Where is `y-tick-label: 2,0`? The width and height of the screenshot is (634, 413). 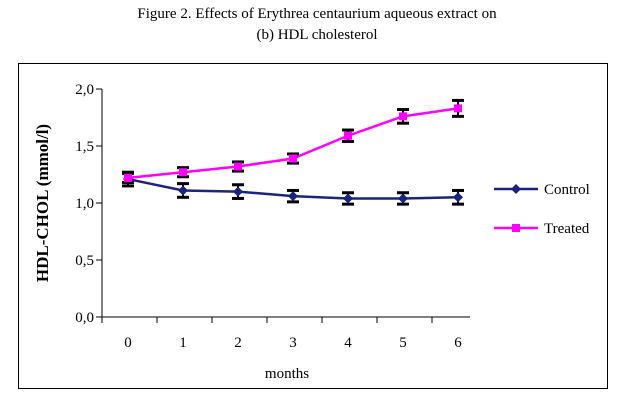 y-tick-label: 2,0 is located at coordinates (84, 90).